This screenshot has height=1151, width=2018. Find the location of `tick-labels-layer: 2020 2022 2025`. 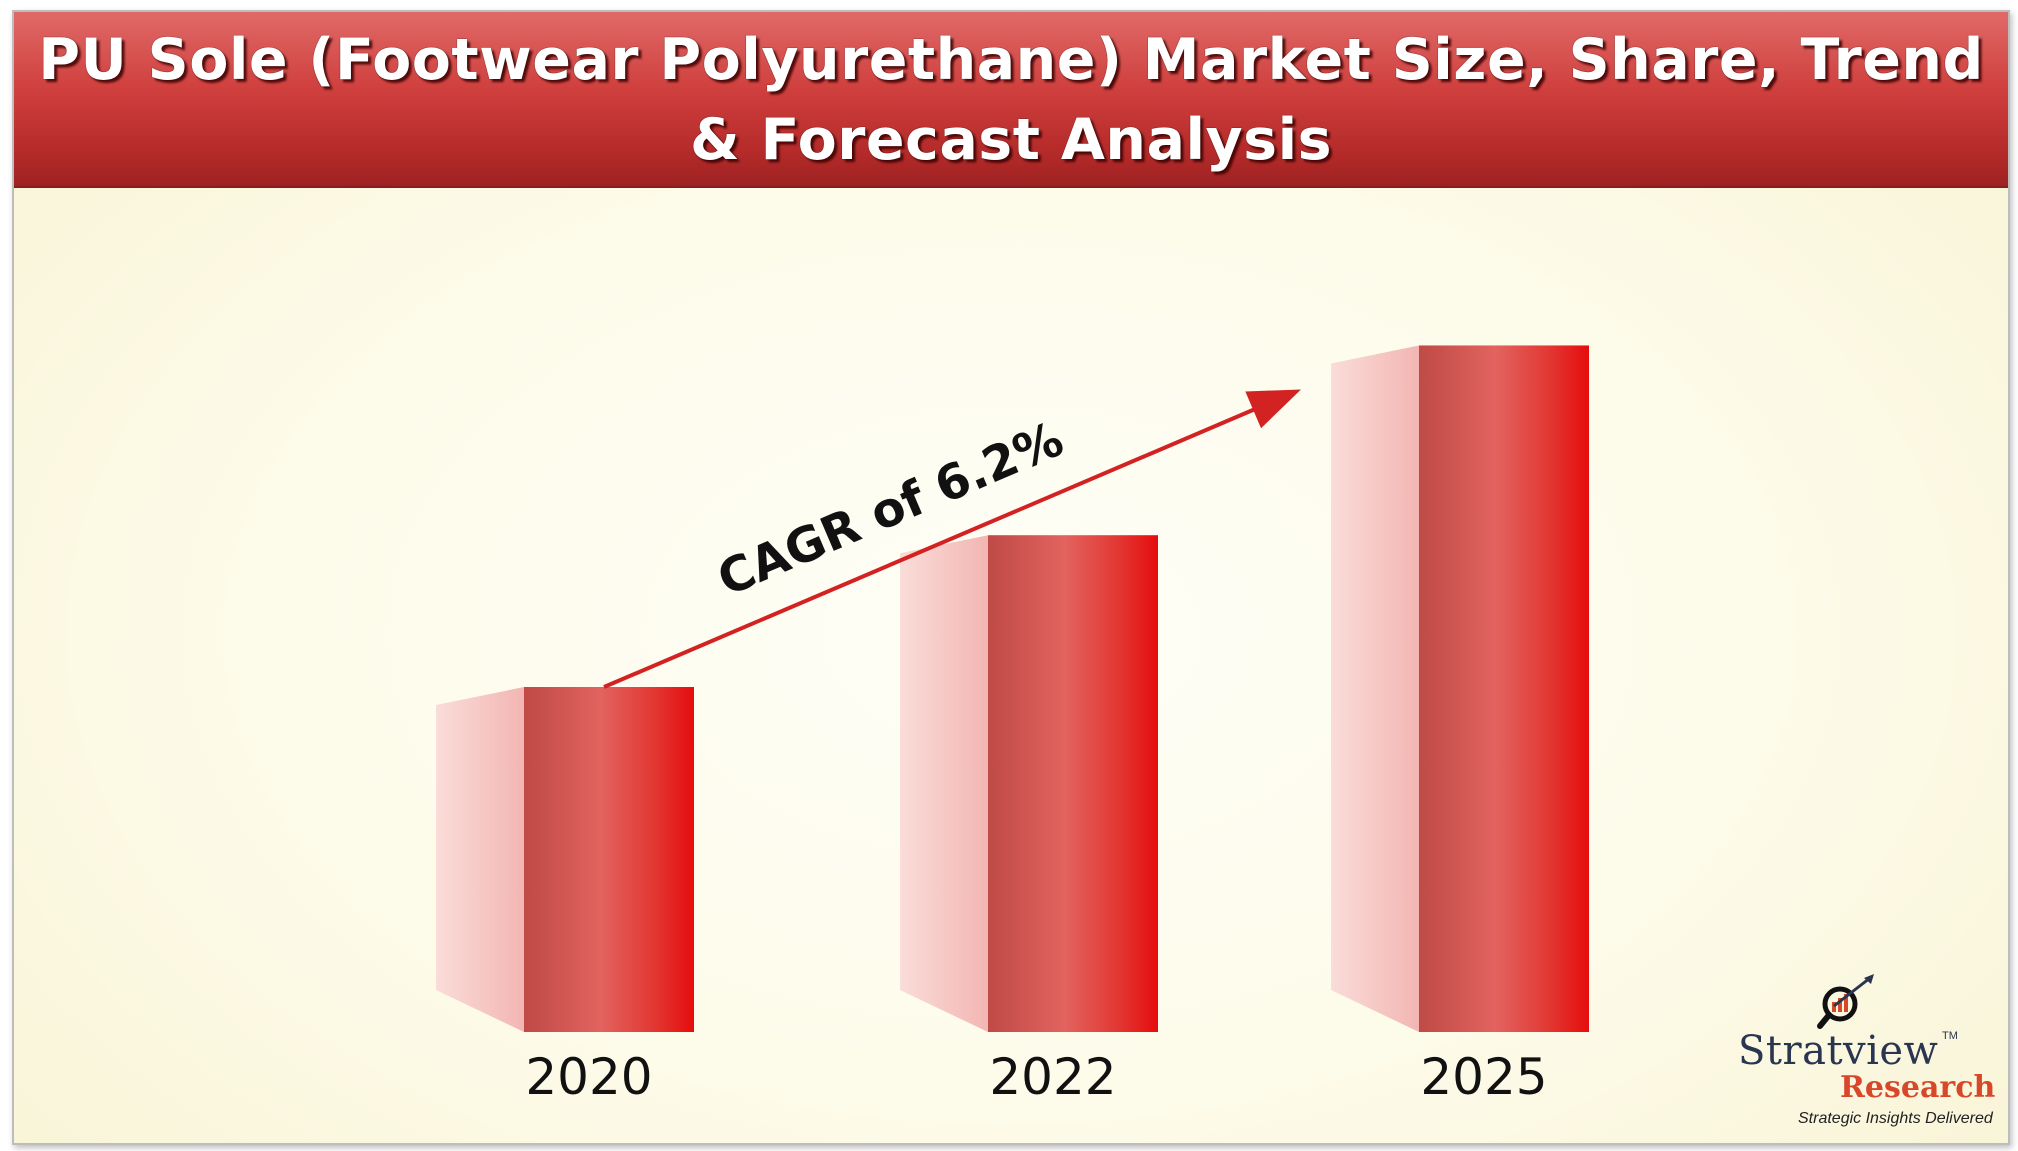

tick-labels-layer: 2020 2022 2025 is located at coordinates (1036, 1077).